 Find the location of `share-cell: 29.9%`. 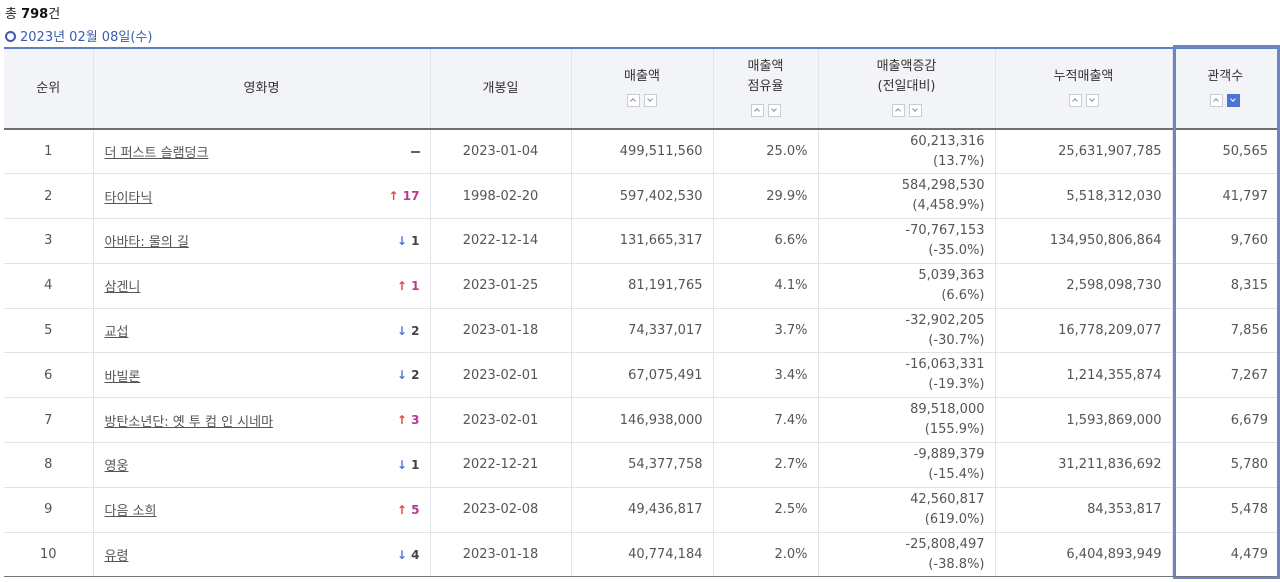

share-cell: 29.9% is located at coordinates (766, 196).